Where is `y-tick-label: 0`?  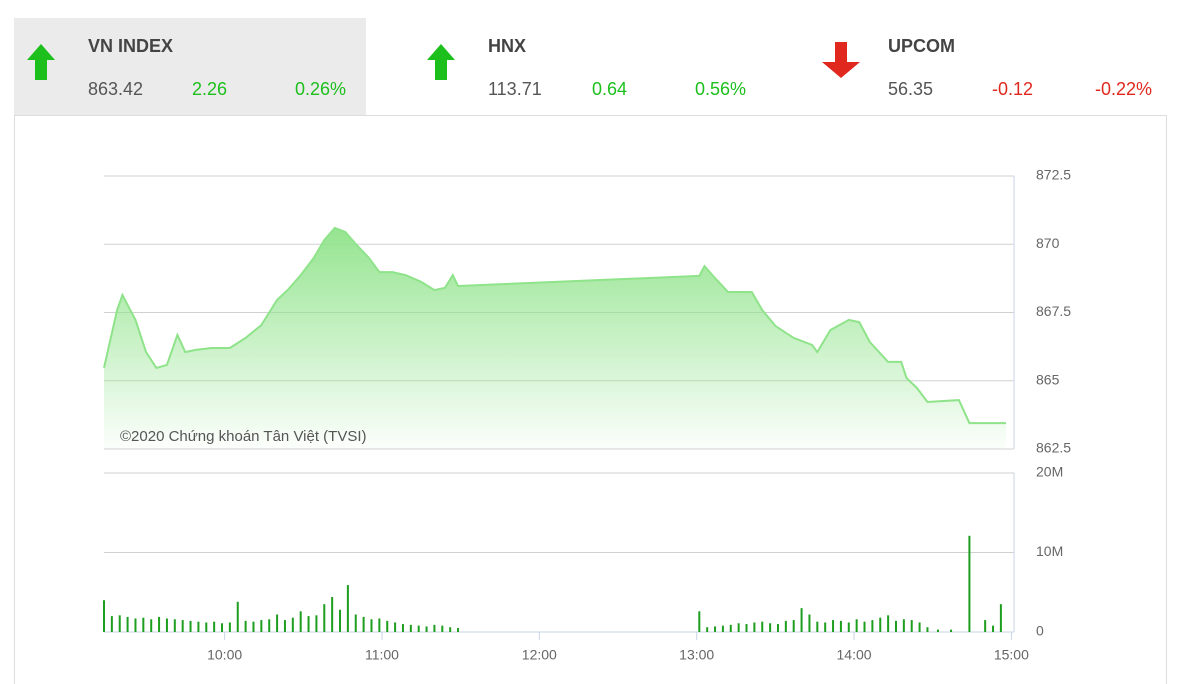
y-tick-label: 0 is located at coordinates (1040, 631).